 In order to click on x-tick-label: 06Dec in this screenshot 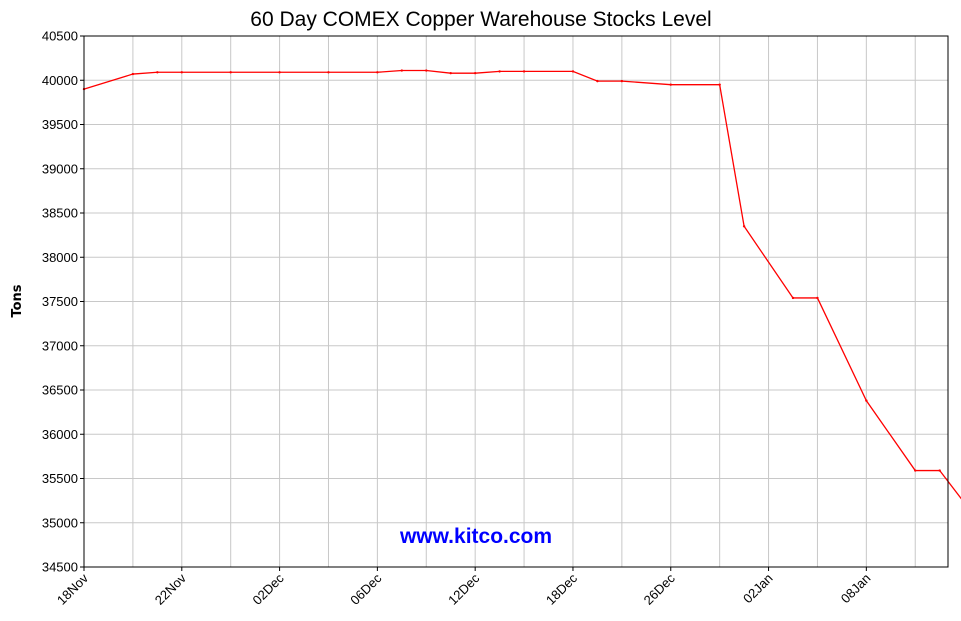, I will do `click(366, 589)`.